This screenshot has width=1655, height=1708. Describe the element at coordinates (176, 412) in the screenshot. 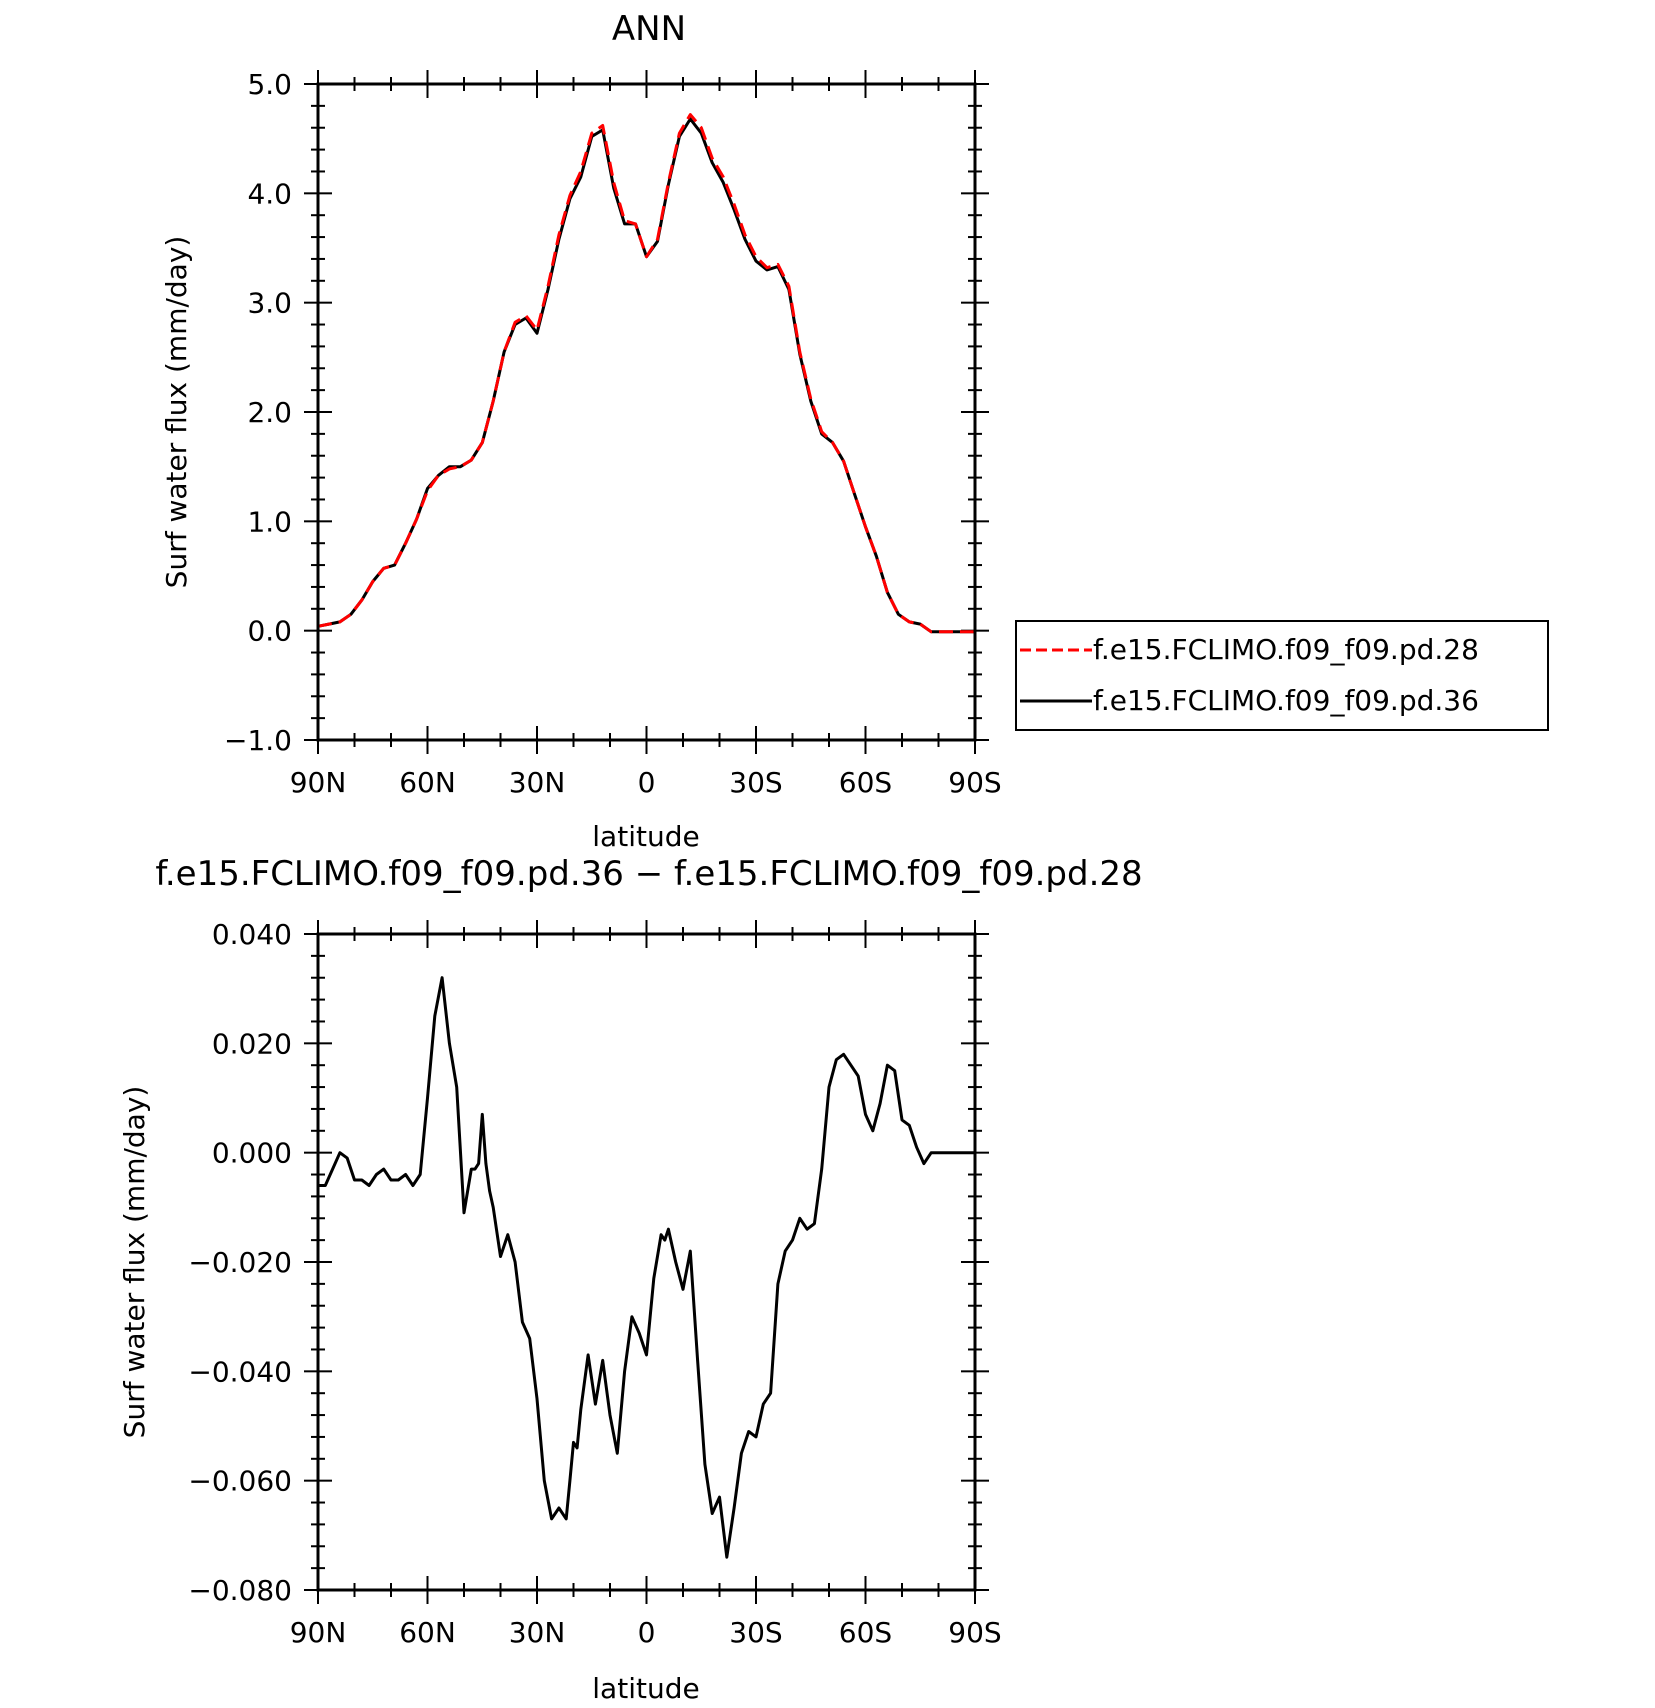

I see `top-y-axis-title: Surf water flux (mm/day)` at that location.